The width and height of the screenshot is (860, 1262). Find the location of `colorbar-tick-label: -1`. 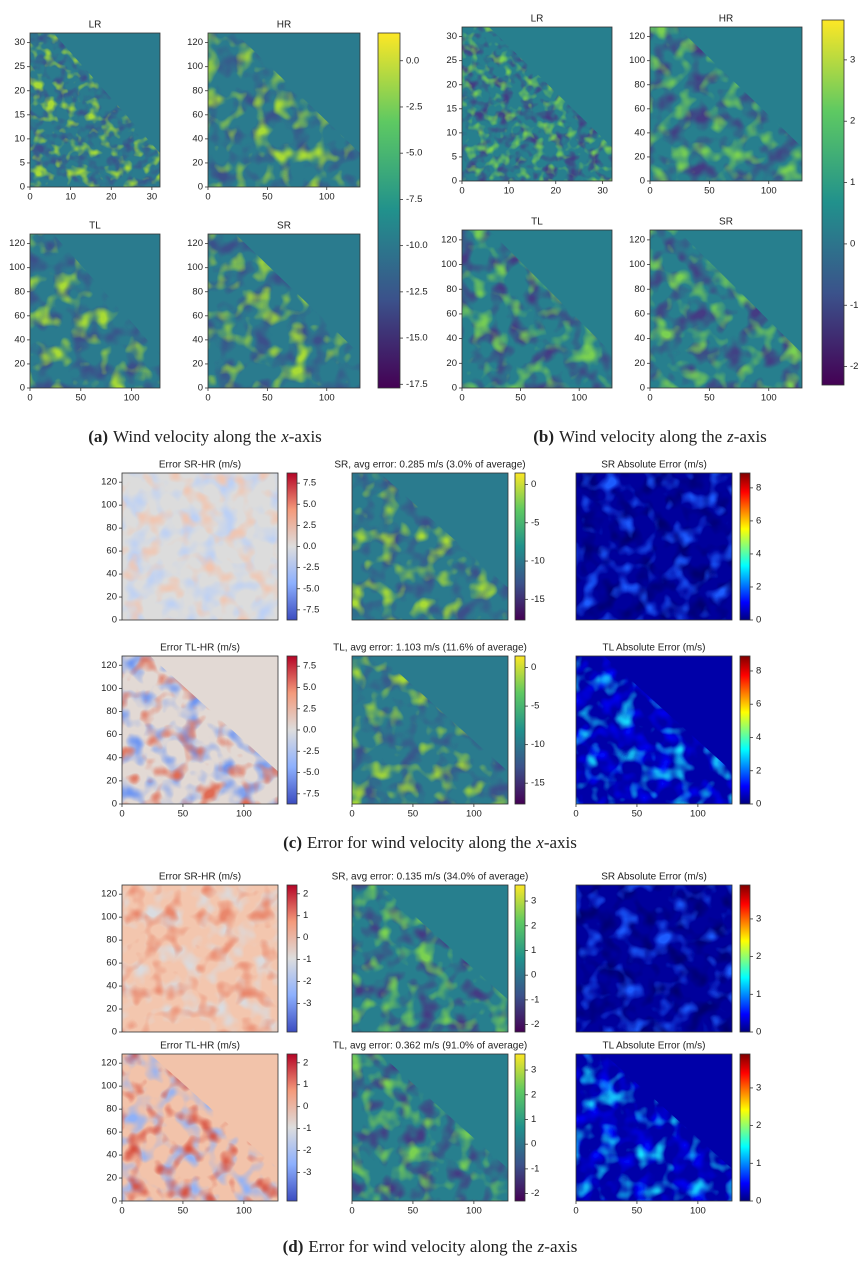

colorbar-tick-label: -1 is located at coordinates (535, 1168).